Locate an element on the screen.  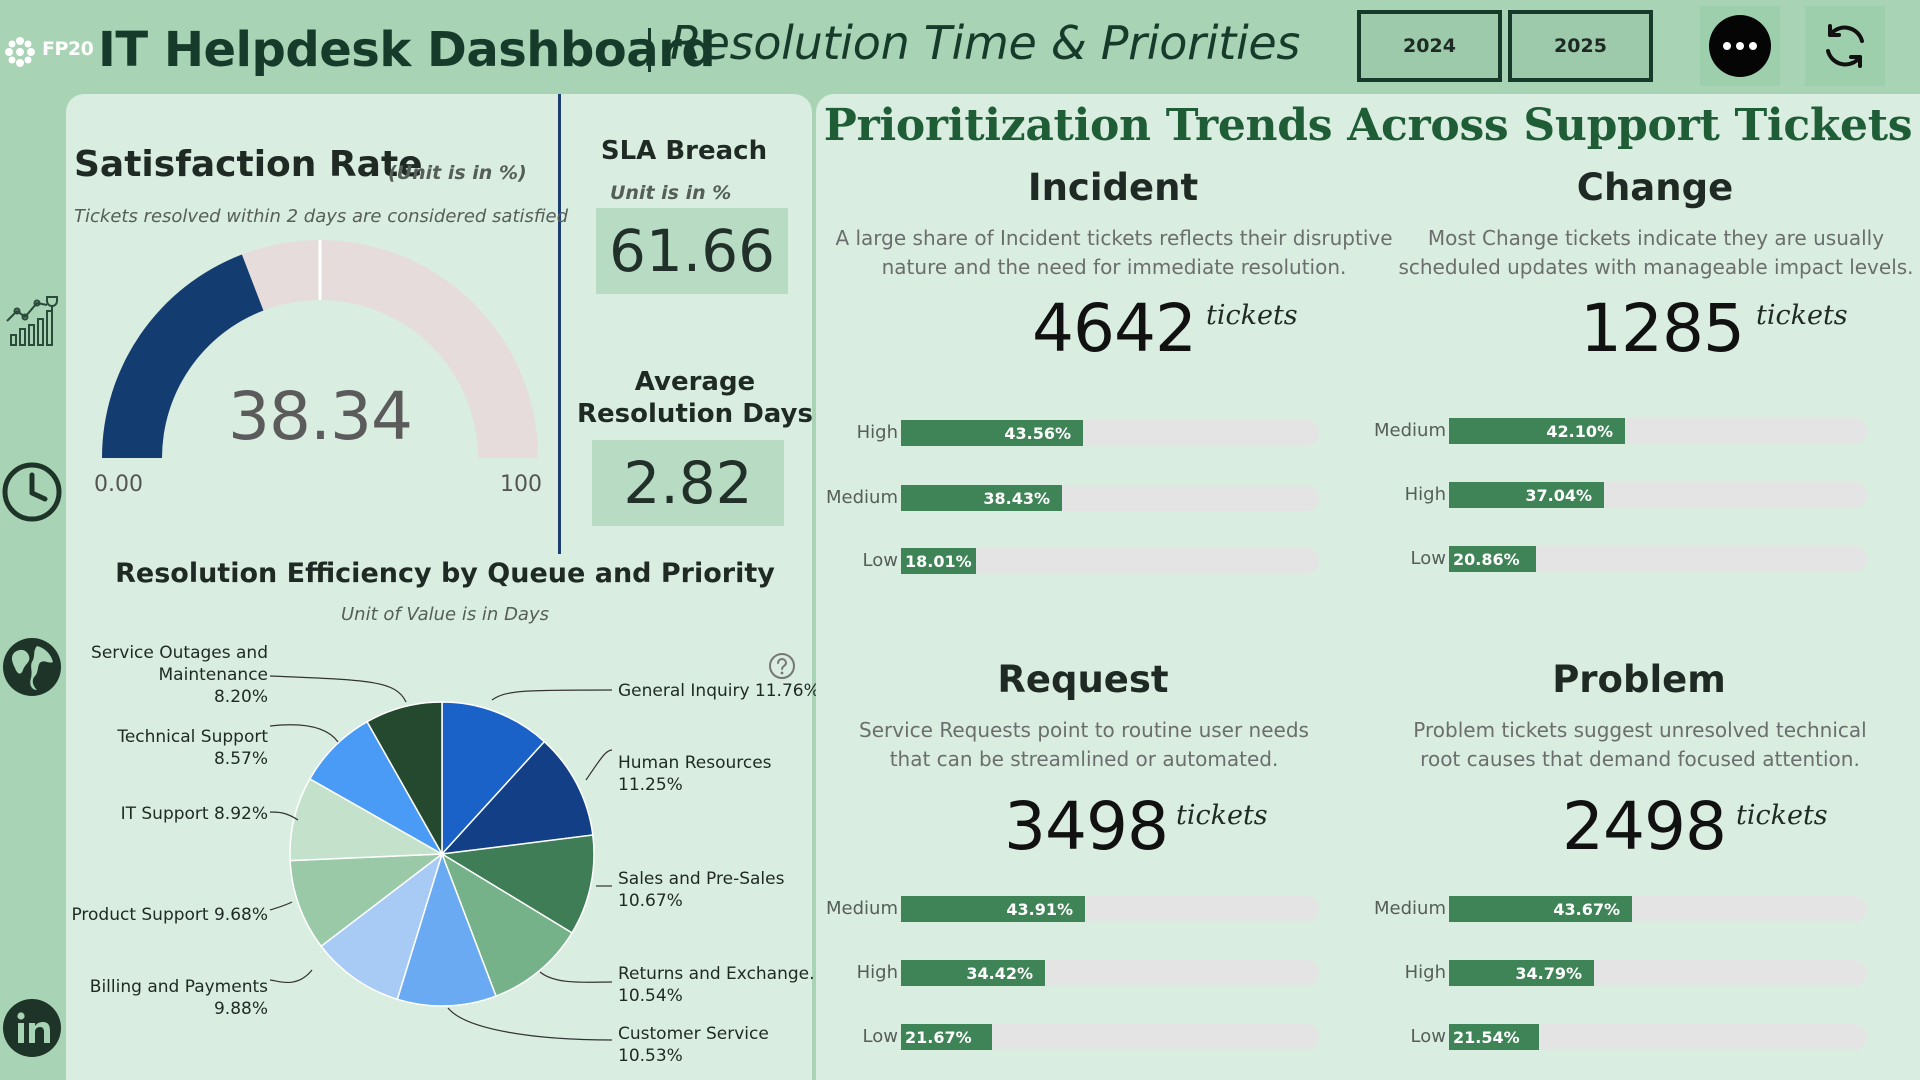
resolution-pie-chart is located at coordinates (441, 858).